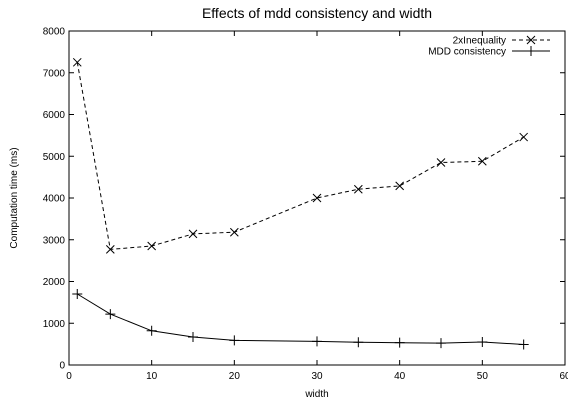 This screenshot has width=568, height=405. Describe the element at coordinates (563, 376) in the screenshot. I see `x-tick-label-6: 60` at that location.